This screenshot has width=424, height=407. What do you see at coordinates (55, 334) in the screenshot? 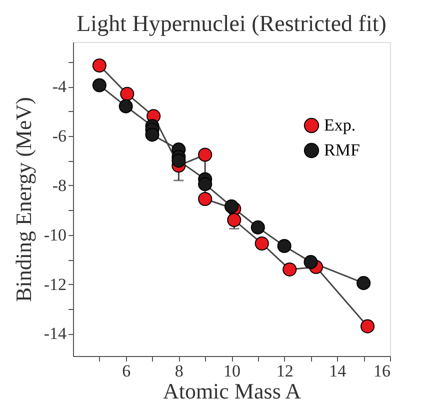
I see `y-tick-label: -14` at bounding box center [55, 334].